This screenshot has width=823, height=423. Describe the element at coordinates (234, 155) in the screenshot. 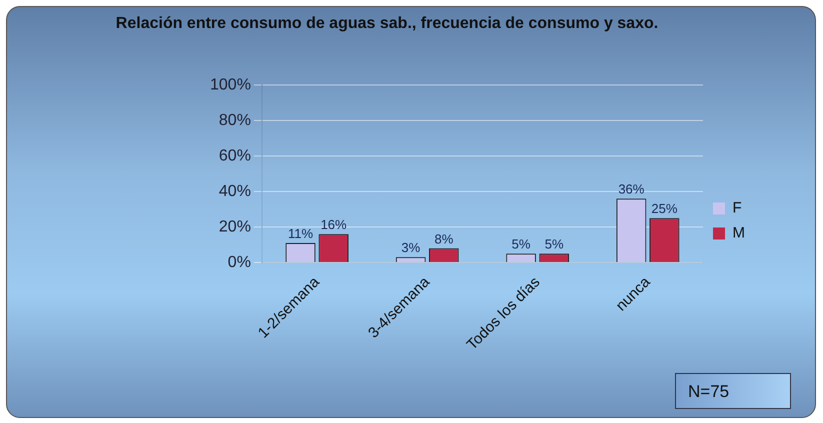

I see `y-tick-label: 60%` at that location.